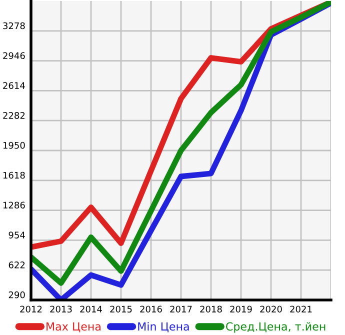  Describe the element at coordinates (14, 205) in the screenshot. I see `y-tick-label: 1286` at that location.